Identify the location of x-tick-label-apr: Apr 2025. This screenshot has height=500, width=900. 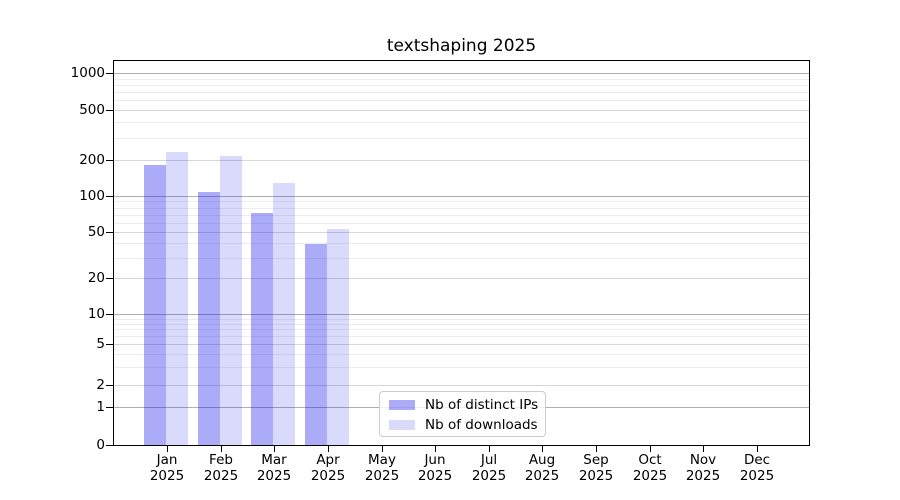
(328, 468).